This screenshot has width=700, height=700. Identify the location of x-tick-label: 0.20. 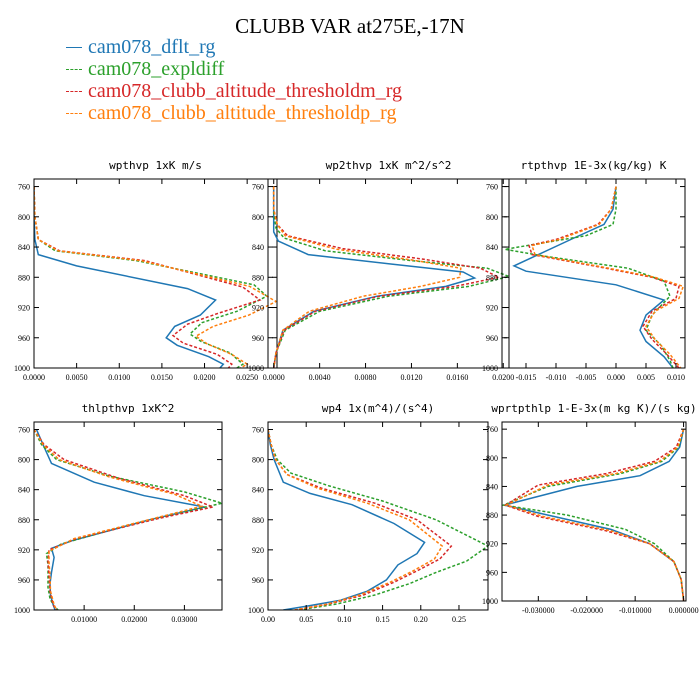
(421, 619).